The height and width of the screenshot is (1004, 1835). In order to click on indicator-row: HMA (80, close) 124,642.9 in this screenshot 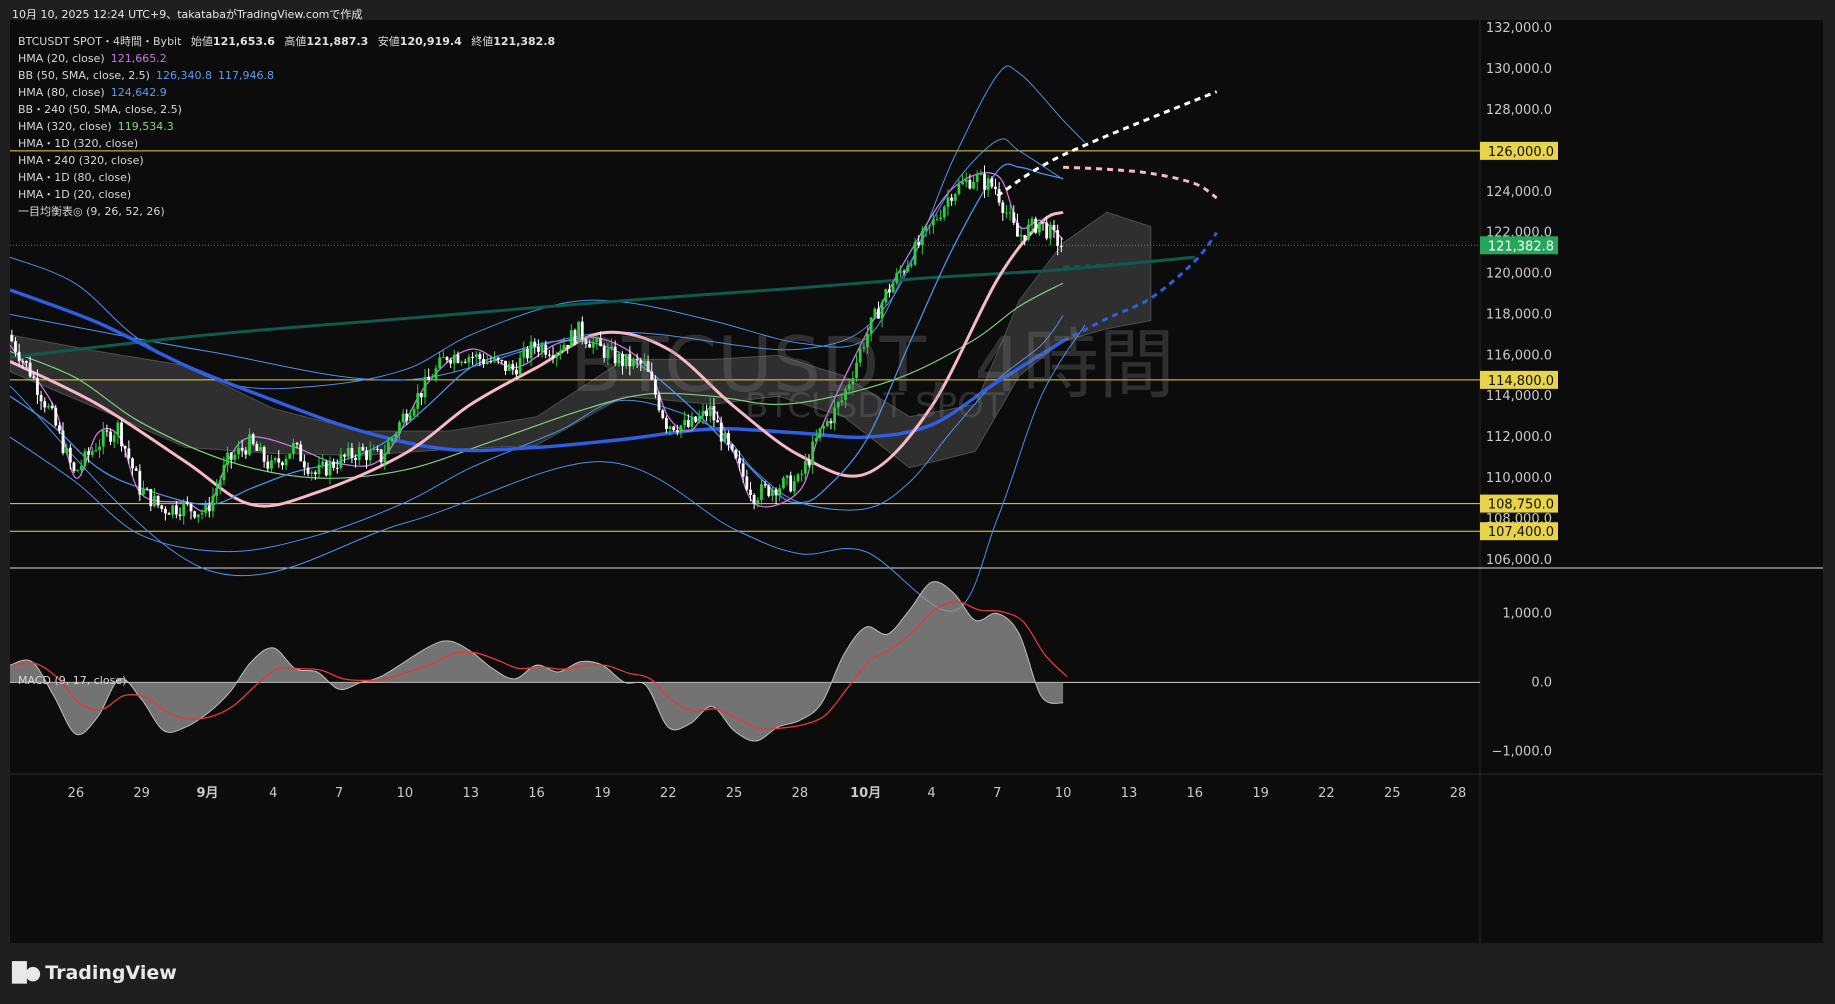, I will do `click(286, 92)`.